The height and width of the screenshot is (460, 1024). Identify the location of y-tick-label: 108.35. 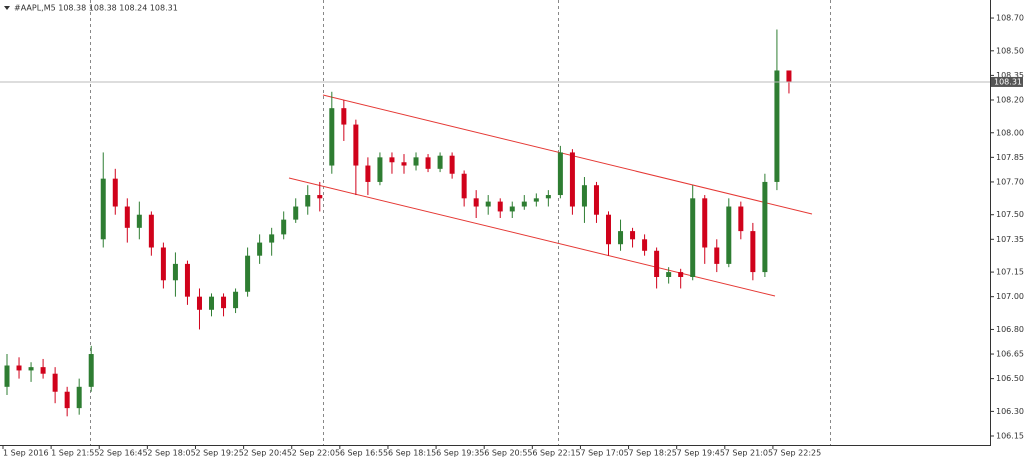
(1010, 75).